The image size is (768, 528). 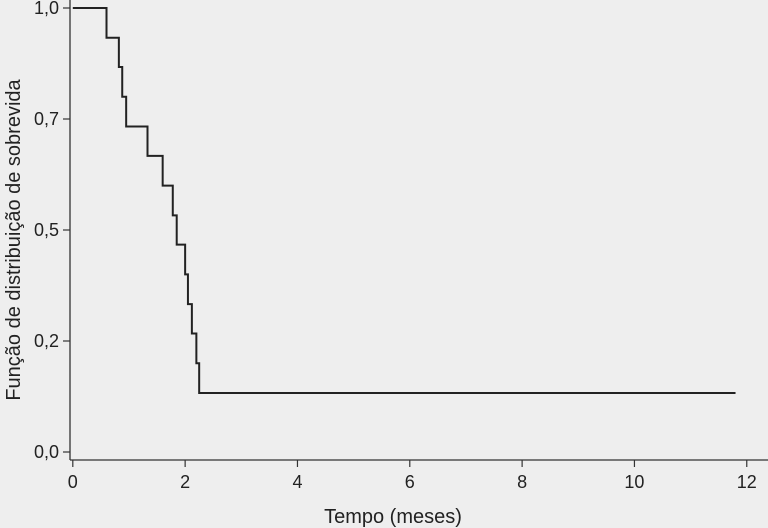 What do you see at coordinates (46, 452) in the screenshot?
I see `y-tick-label-0: 0,0` at bounding box center [46, 452].